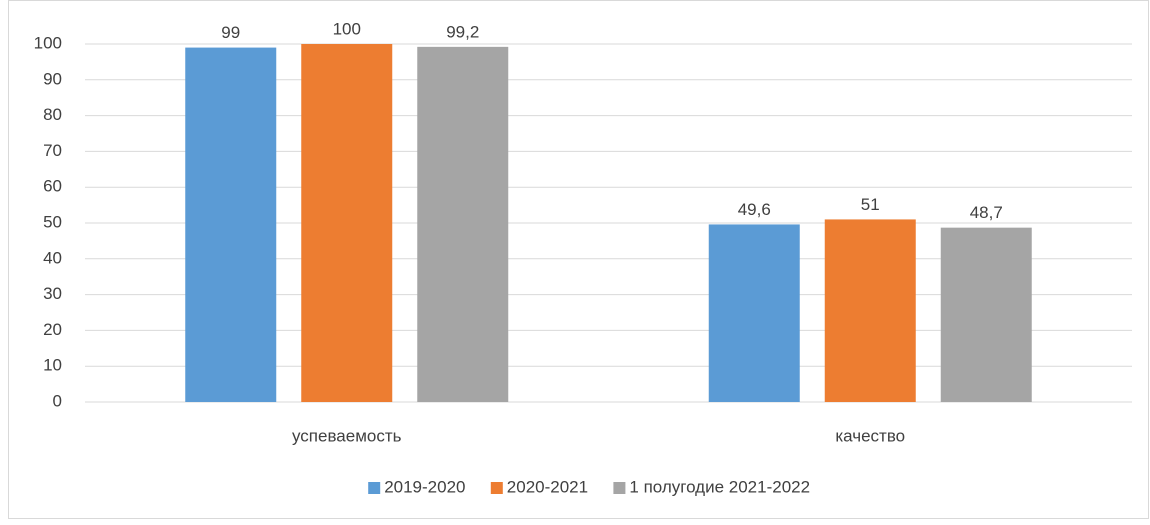  Describe the element at coordinates (52, 114) in the screenshot. I see `y-tick-label: 80` at that location.